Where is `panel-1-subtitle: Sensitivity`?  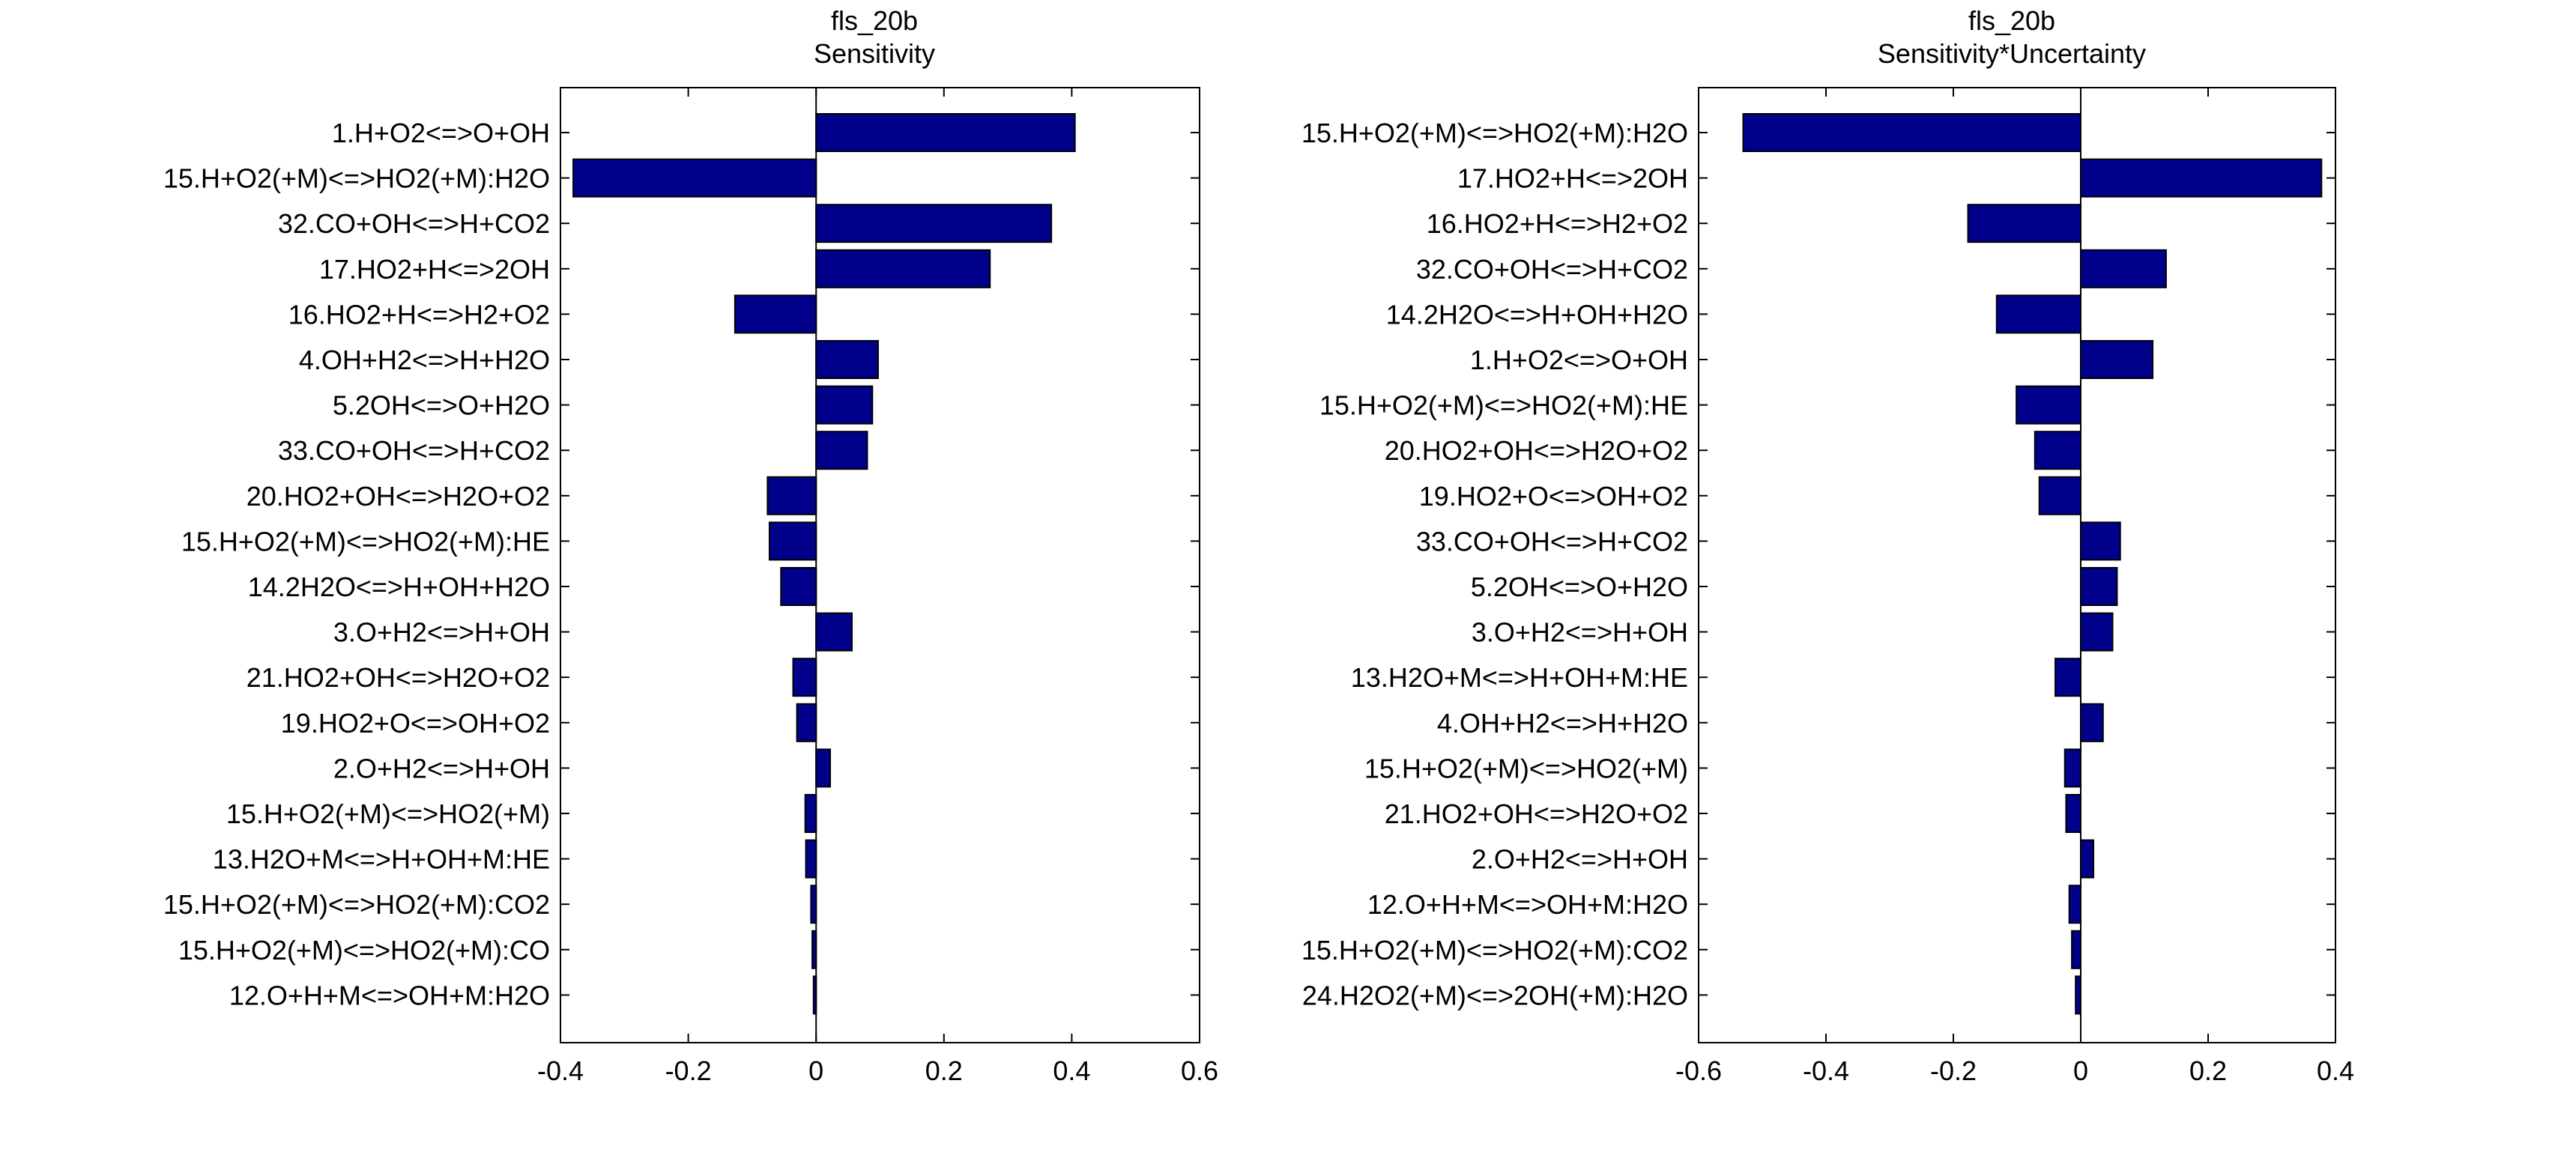
panel-1-subtitle: Sensitivity is located at coordinates (874, 53).